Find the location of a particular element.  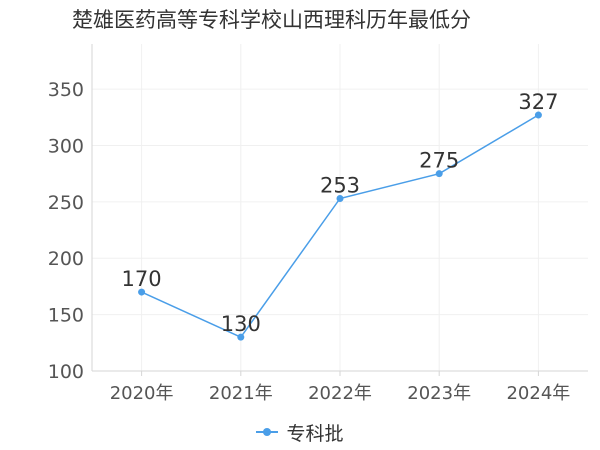

legend-swatch is located at coordinates (267, 432).